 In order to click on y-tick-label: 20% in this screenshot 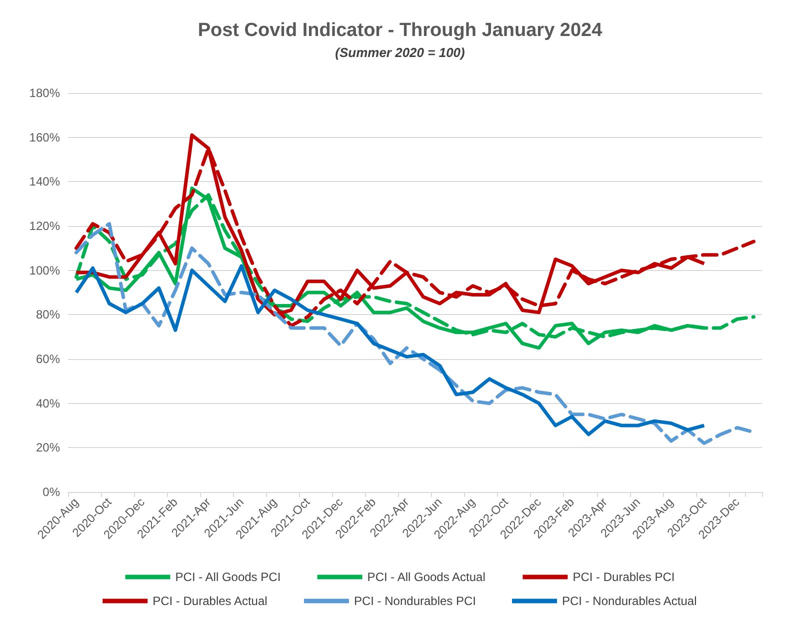, I will do `click(48, 447)`.